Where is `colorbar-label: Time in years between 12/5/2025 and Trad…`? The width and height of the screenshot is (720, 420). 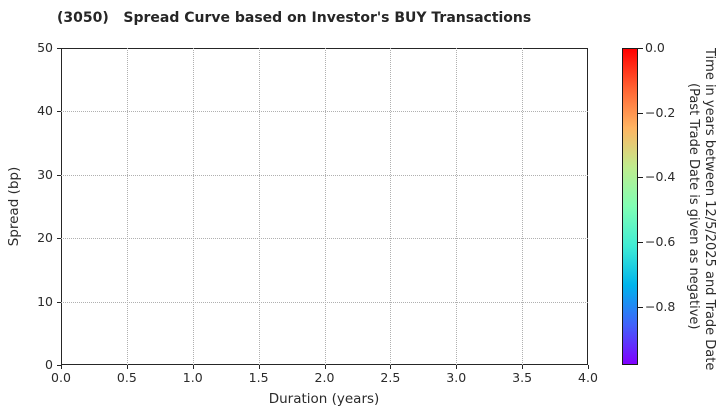 colorbar-label: Time in years between 12/5/2025 and Trad… is located at coordinates (699, 209).